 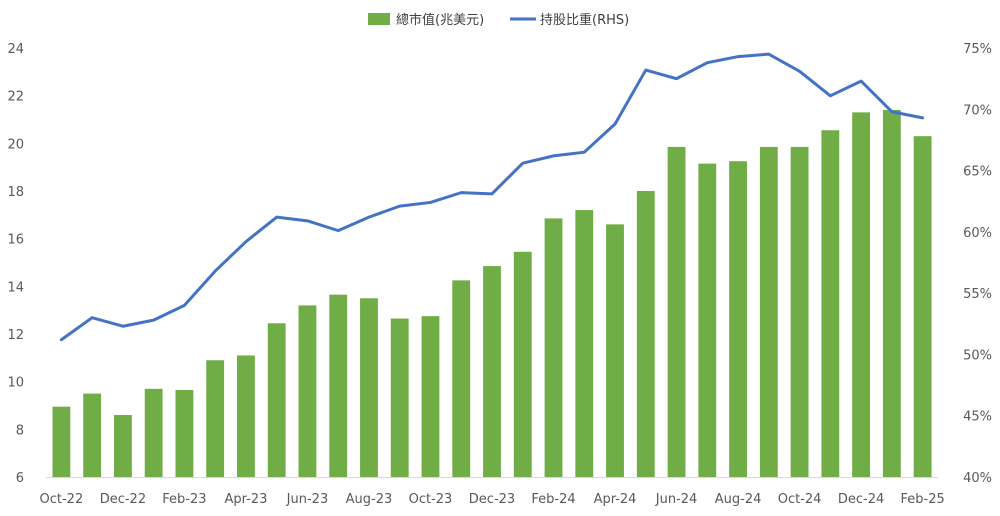 I want to click on legend: 總市值(兆美元) 持股比重(RHS), so click(x=498, y=20).